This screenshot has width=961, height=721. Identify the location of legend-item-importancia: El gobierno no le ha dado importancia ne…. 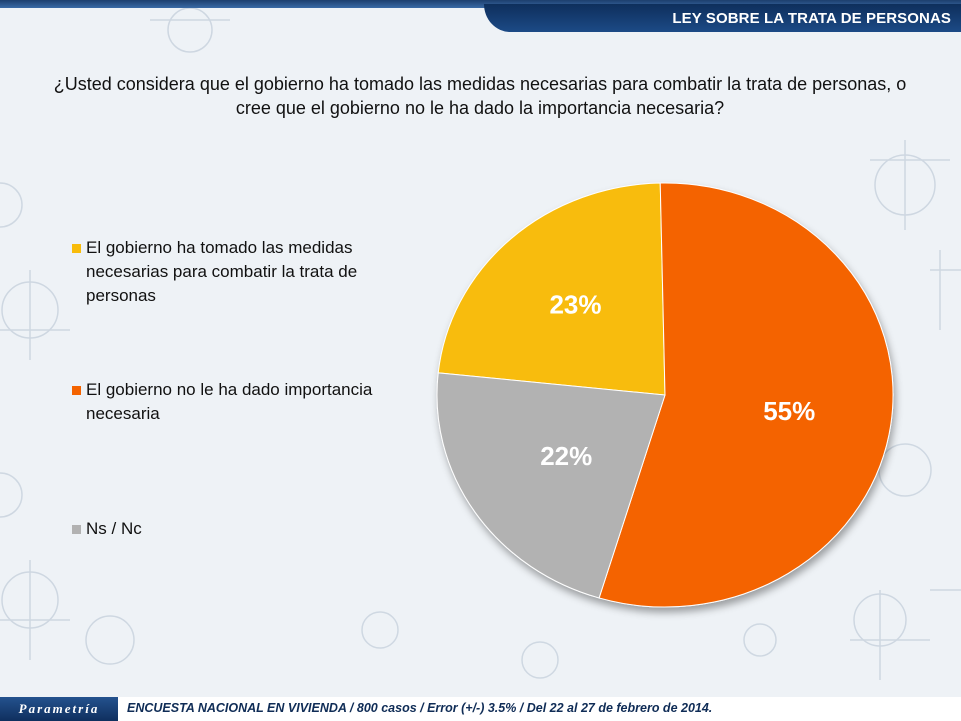
(240, 402).